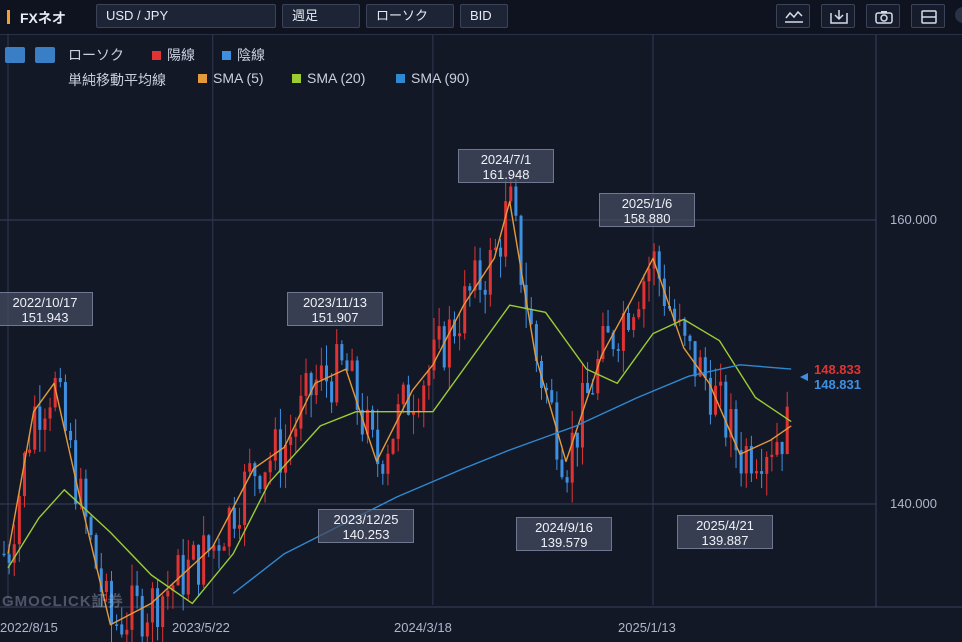 This screenshot has width=962, height=642. I want to click on annotation-date: 2025/4/21, so click(725, 525).